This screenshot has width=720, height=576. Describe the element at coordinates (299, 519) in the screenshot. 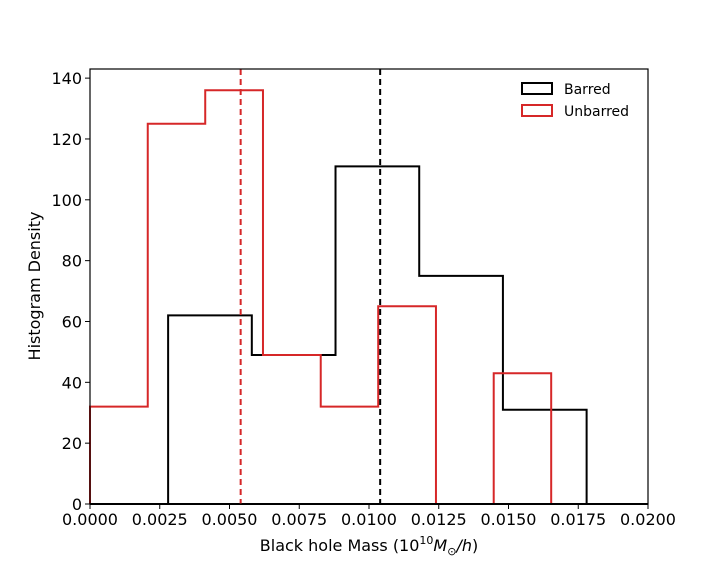

I see `x-tick-label: 0.0075` at that location.